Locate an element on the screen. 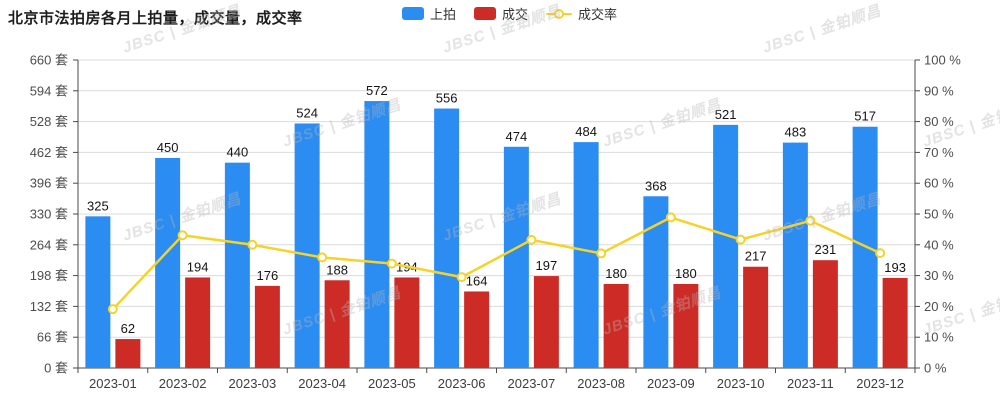  bar-listed-value-label: 524 is located at coordinates (307, 112).